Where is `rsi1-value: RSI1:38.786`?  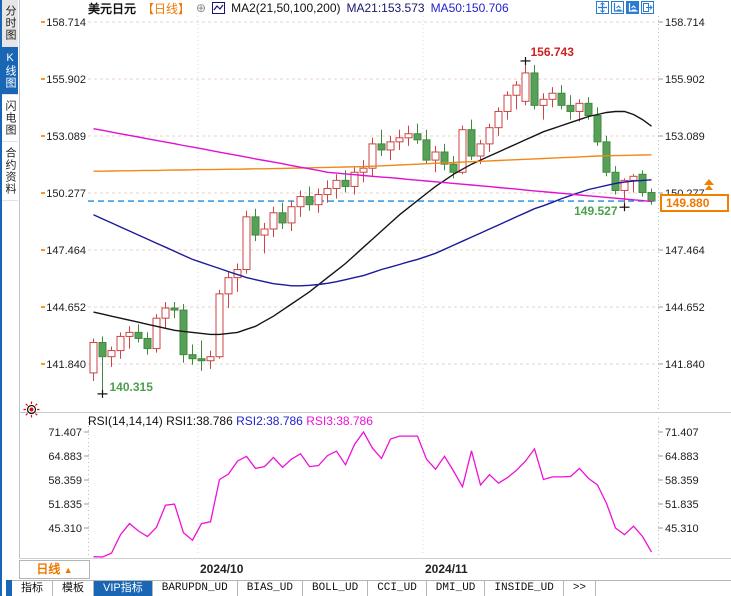
rsi1-value: RSI1:38.786 is located at coordinates (199, 421).